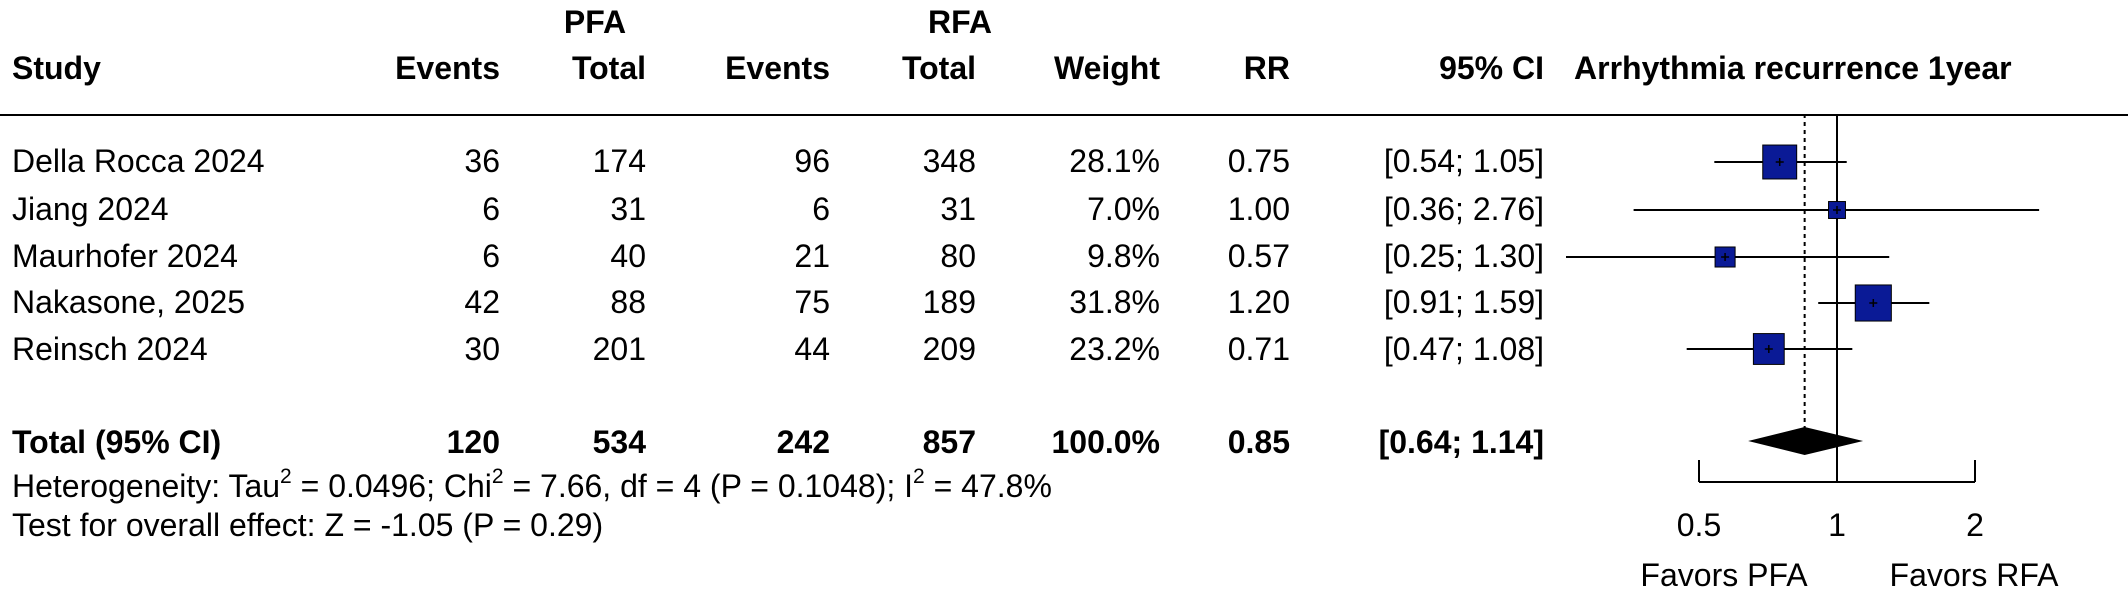 The width and height of the screenshot is (2128, 604). What do you see at coordinates (608, 68) in the screenshot?
I see `pfa-total-header: Total` at bounding box center [608, 68].